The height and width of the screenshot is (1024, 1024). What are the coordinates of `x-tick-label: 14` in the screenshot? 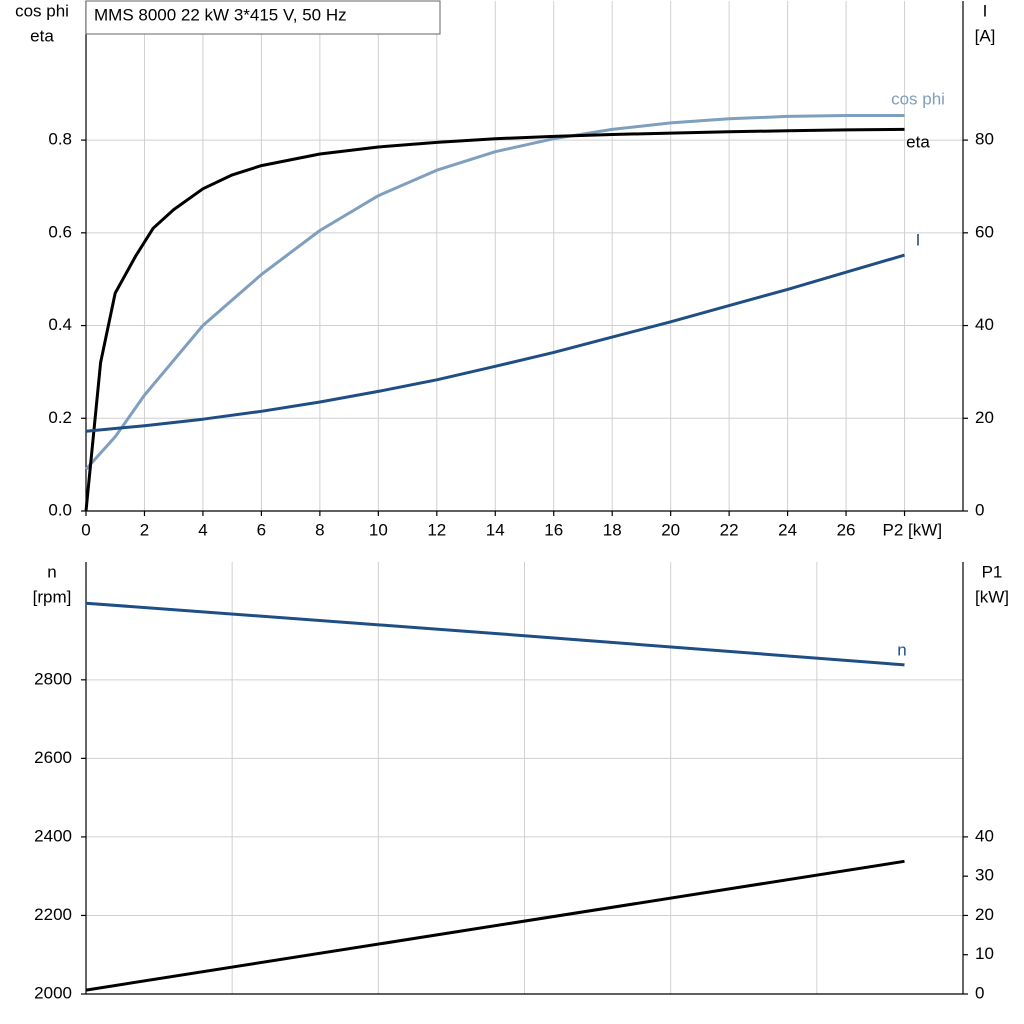 It's located at (495, 529).